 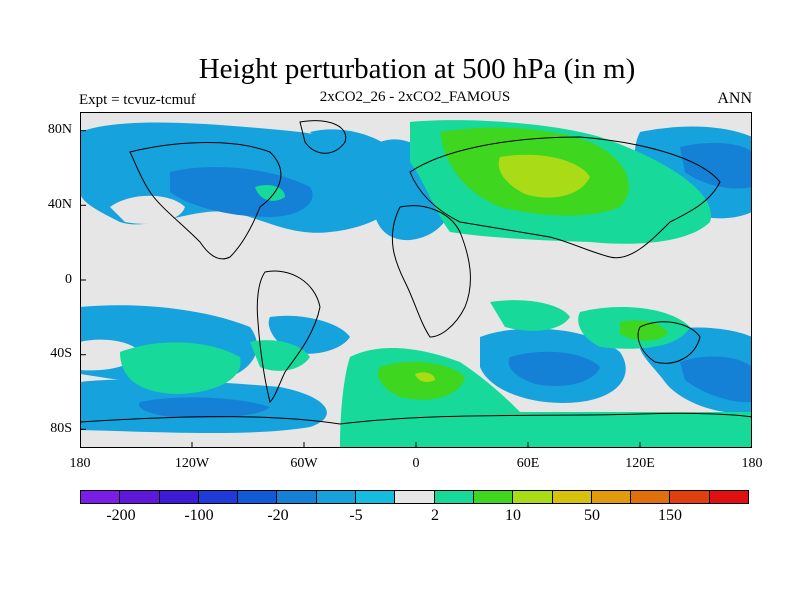 What do you see at coordinates (61, 428) in the screenshot?
I see `lat-tick-80s: 80S` at bounding box center [61, 428].